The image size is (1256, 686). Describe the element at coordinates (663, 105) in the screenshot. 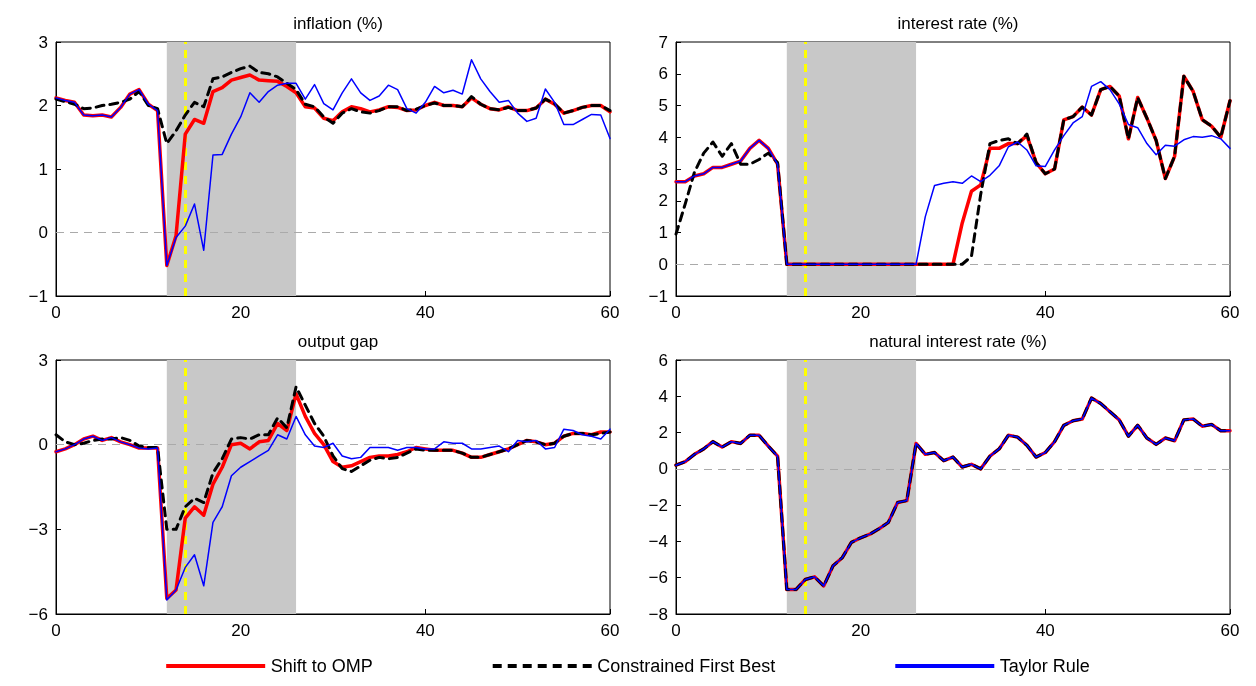

I see `y-tick-label: 5` at that location.